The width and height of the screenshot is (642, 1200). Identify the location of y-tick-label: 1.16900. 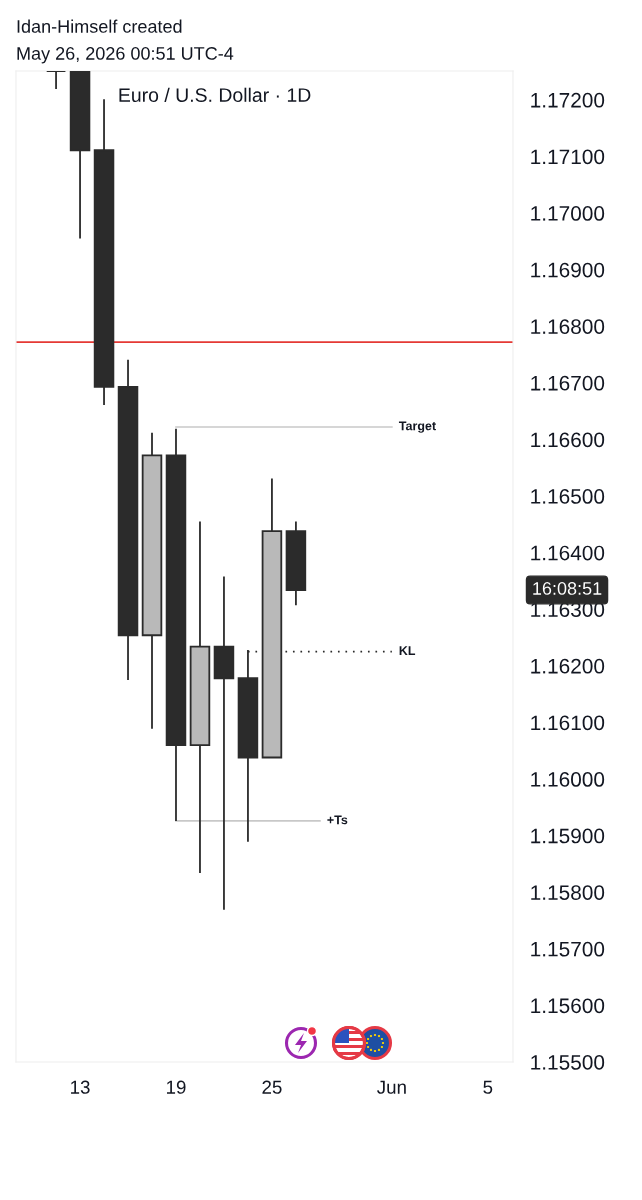
(568, 270).